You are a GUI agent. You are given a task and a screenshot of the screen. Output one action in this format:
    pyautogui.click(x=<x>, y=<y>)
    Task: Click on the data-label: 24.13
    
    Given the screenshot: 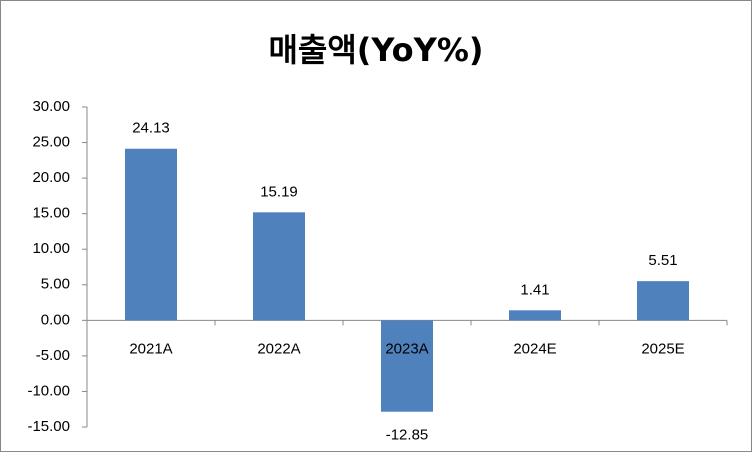 What is the action you would take?
    pyautogui.click(x=151, y=128)
    